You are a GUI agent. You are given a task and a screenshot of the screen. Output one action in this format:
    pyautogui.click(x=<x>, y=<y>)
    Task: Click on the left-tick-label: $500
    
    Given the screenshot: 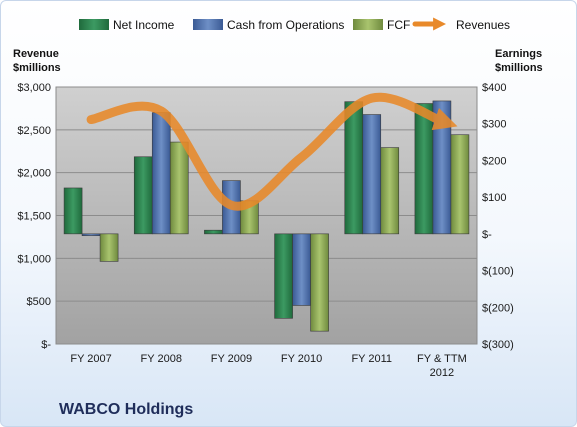 What is the action you would take?
    pyautogui.click(x=39, y=302)
    